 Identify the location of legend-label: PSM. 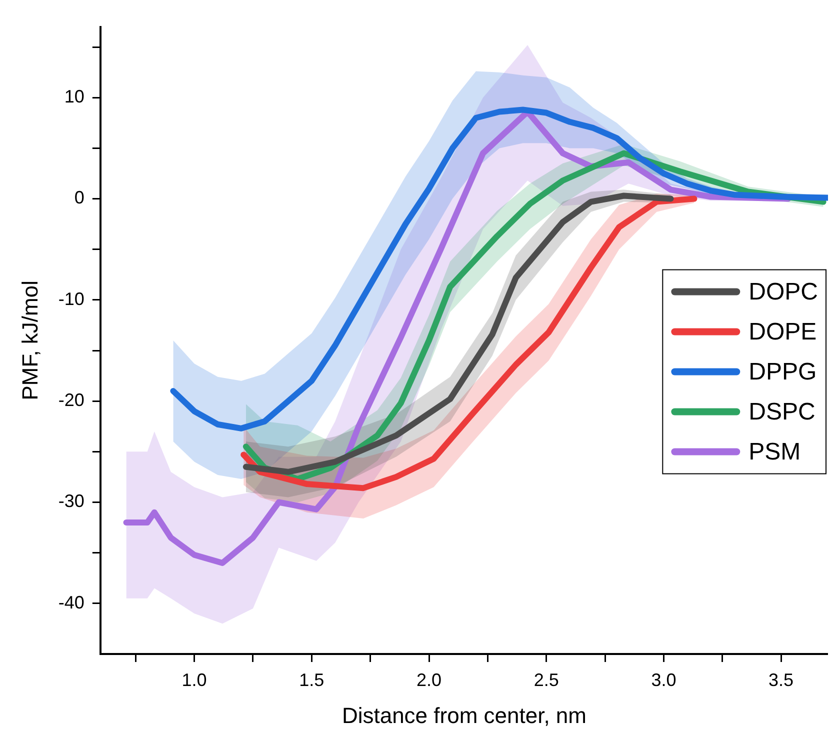
(774, 452).